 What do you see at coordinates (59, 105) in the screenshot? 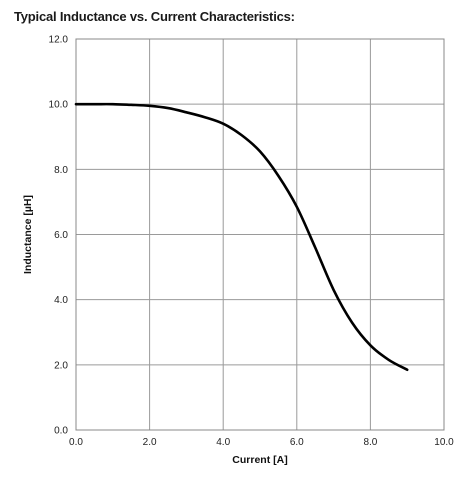
I see `y-tick-label: 10.0` at bounding box center [59, 105].